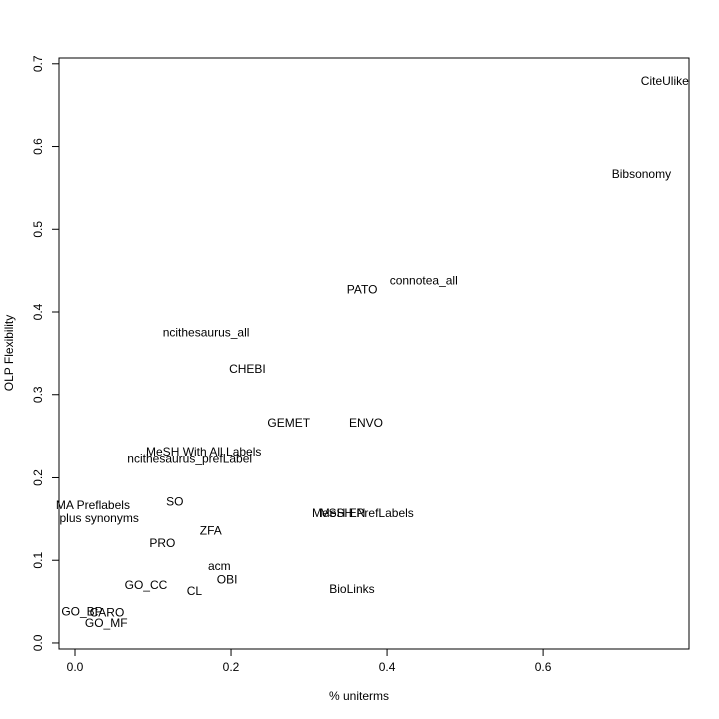 The width and height of the screenshot is (719, 719). Describe the element at coordinates (38, 311) in the screenshot. I see `y-tick-label: 0.4` at that location.